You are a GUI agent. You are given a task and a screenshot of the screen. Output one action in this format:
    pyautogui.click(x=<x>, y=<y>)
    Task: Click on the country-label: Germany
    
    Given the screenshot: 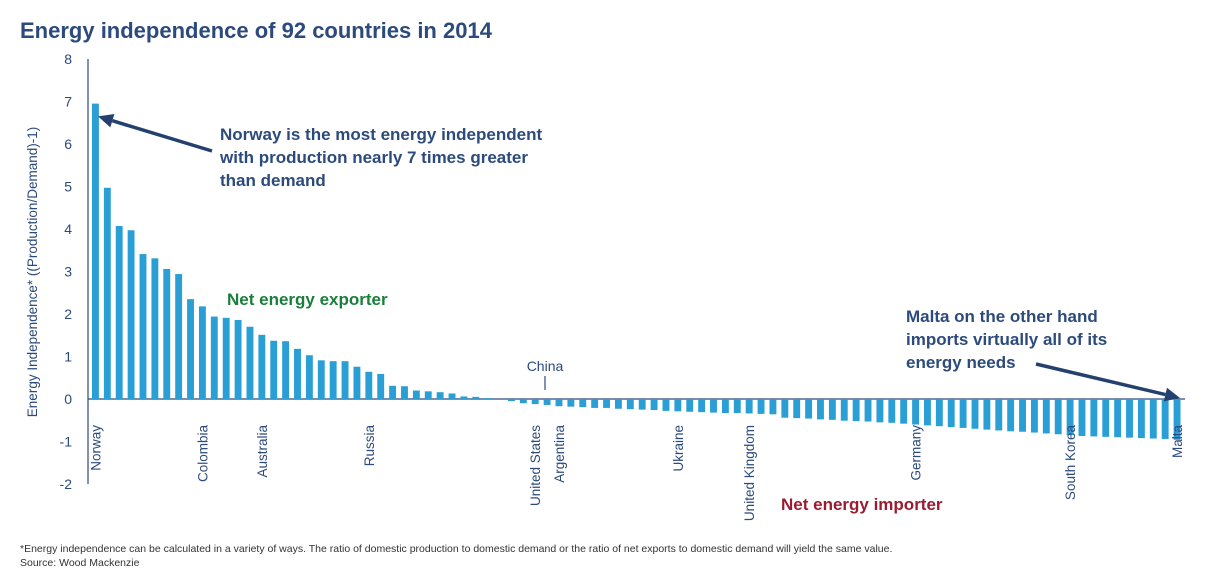 What is the action you would take?
    pyautogui.click(x=916, y=453)
    